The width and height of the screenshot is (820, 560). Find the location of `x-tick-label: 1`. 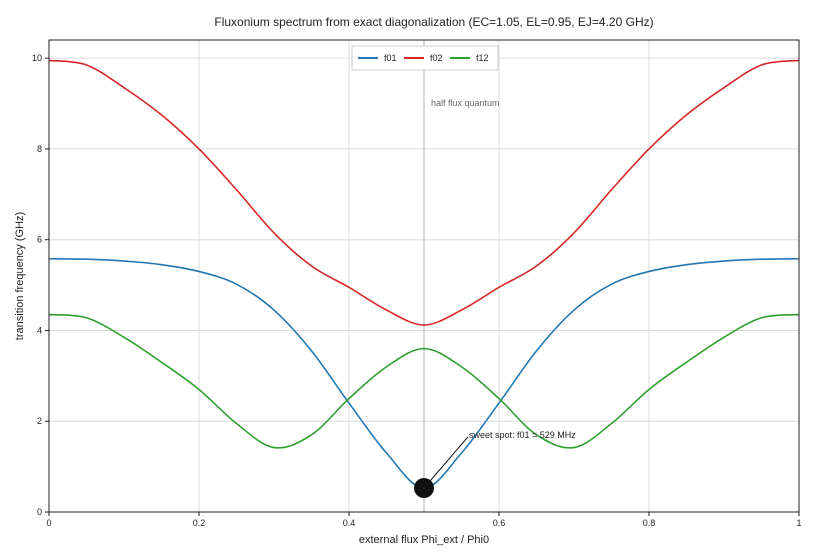

x-tick-label: 1 is located at coordinates (798, 523).